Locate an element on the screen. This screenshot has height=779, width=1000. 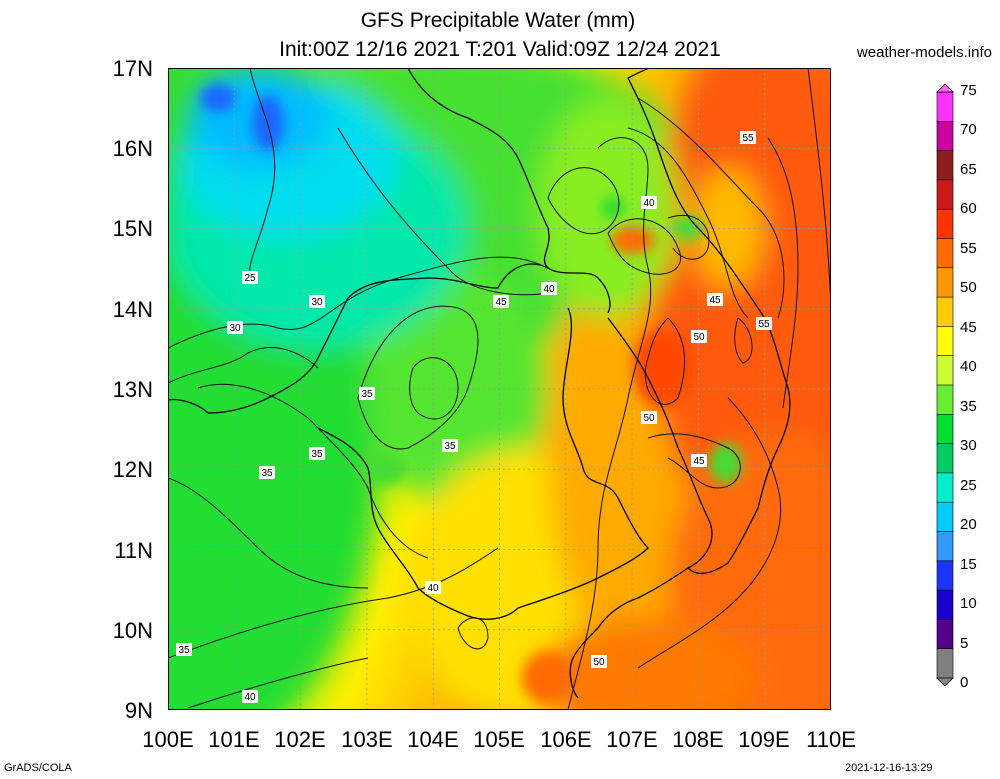
lon-label-107e: 107E is located at coordinates (632, 739).